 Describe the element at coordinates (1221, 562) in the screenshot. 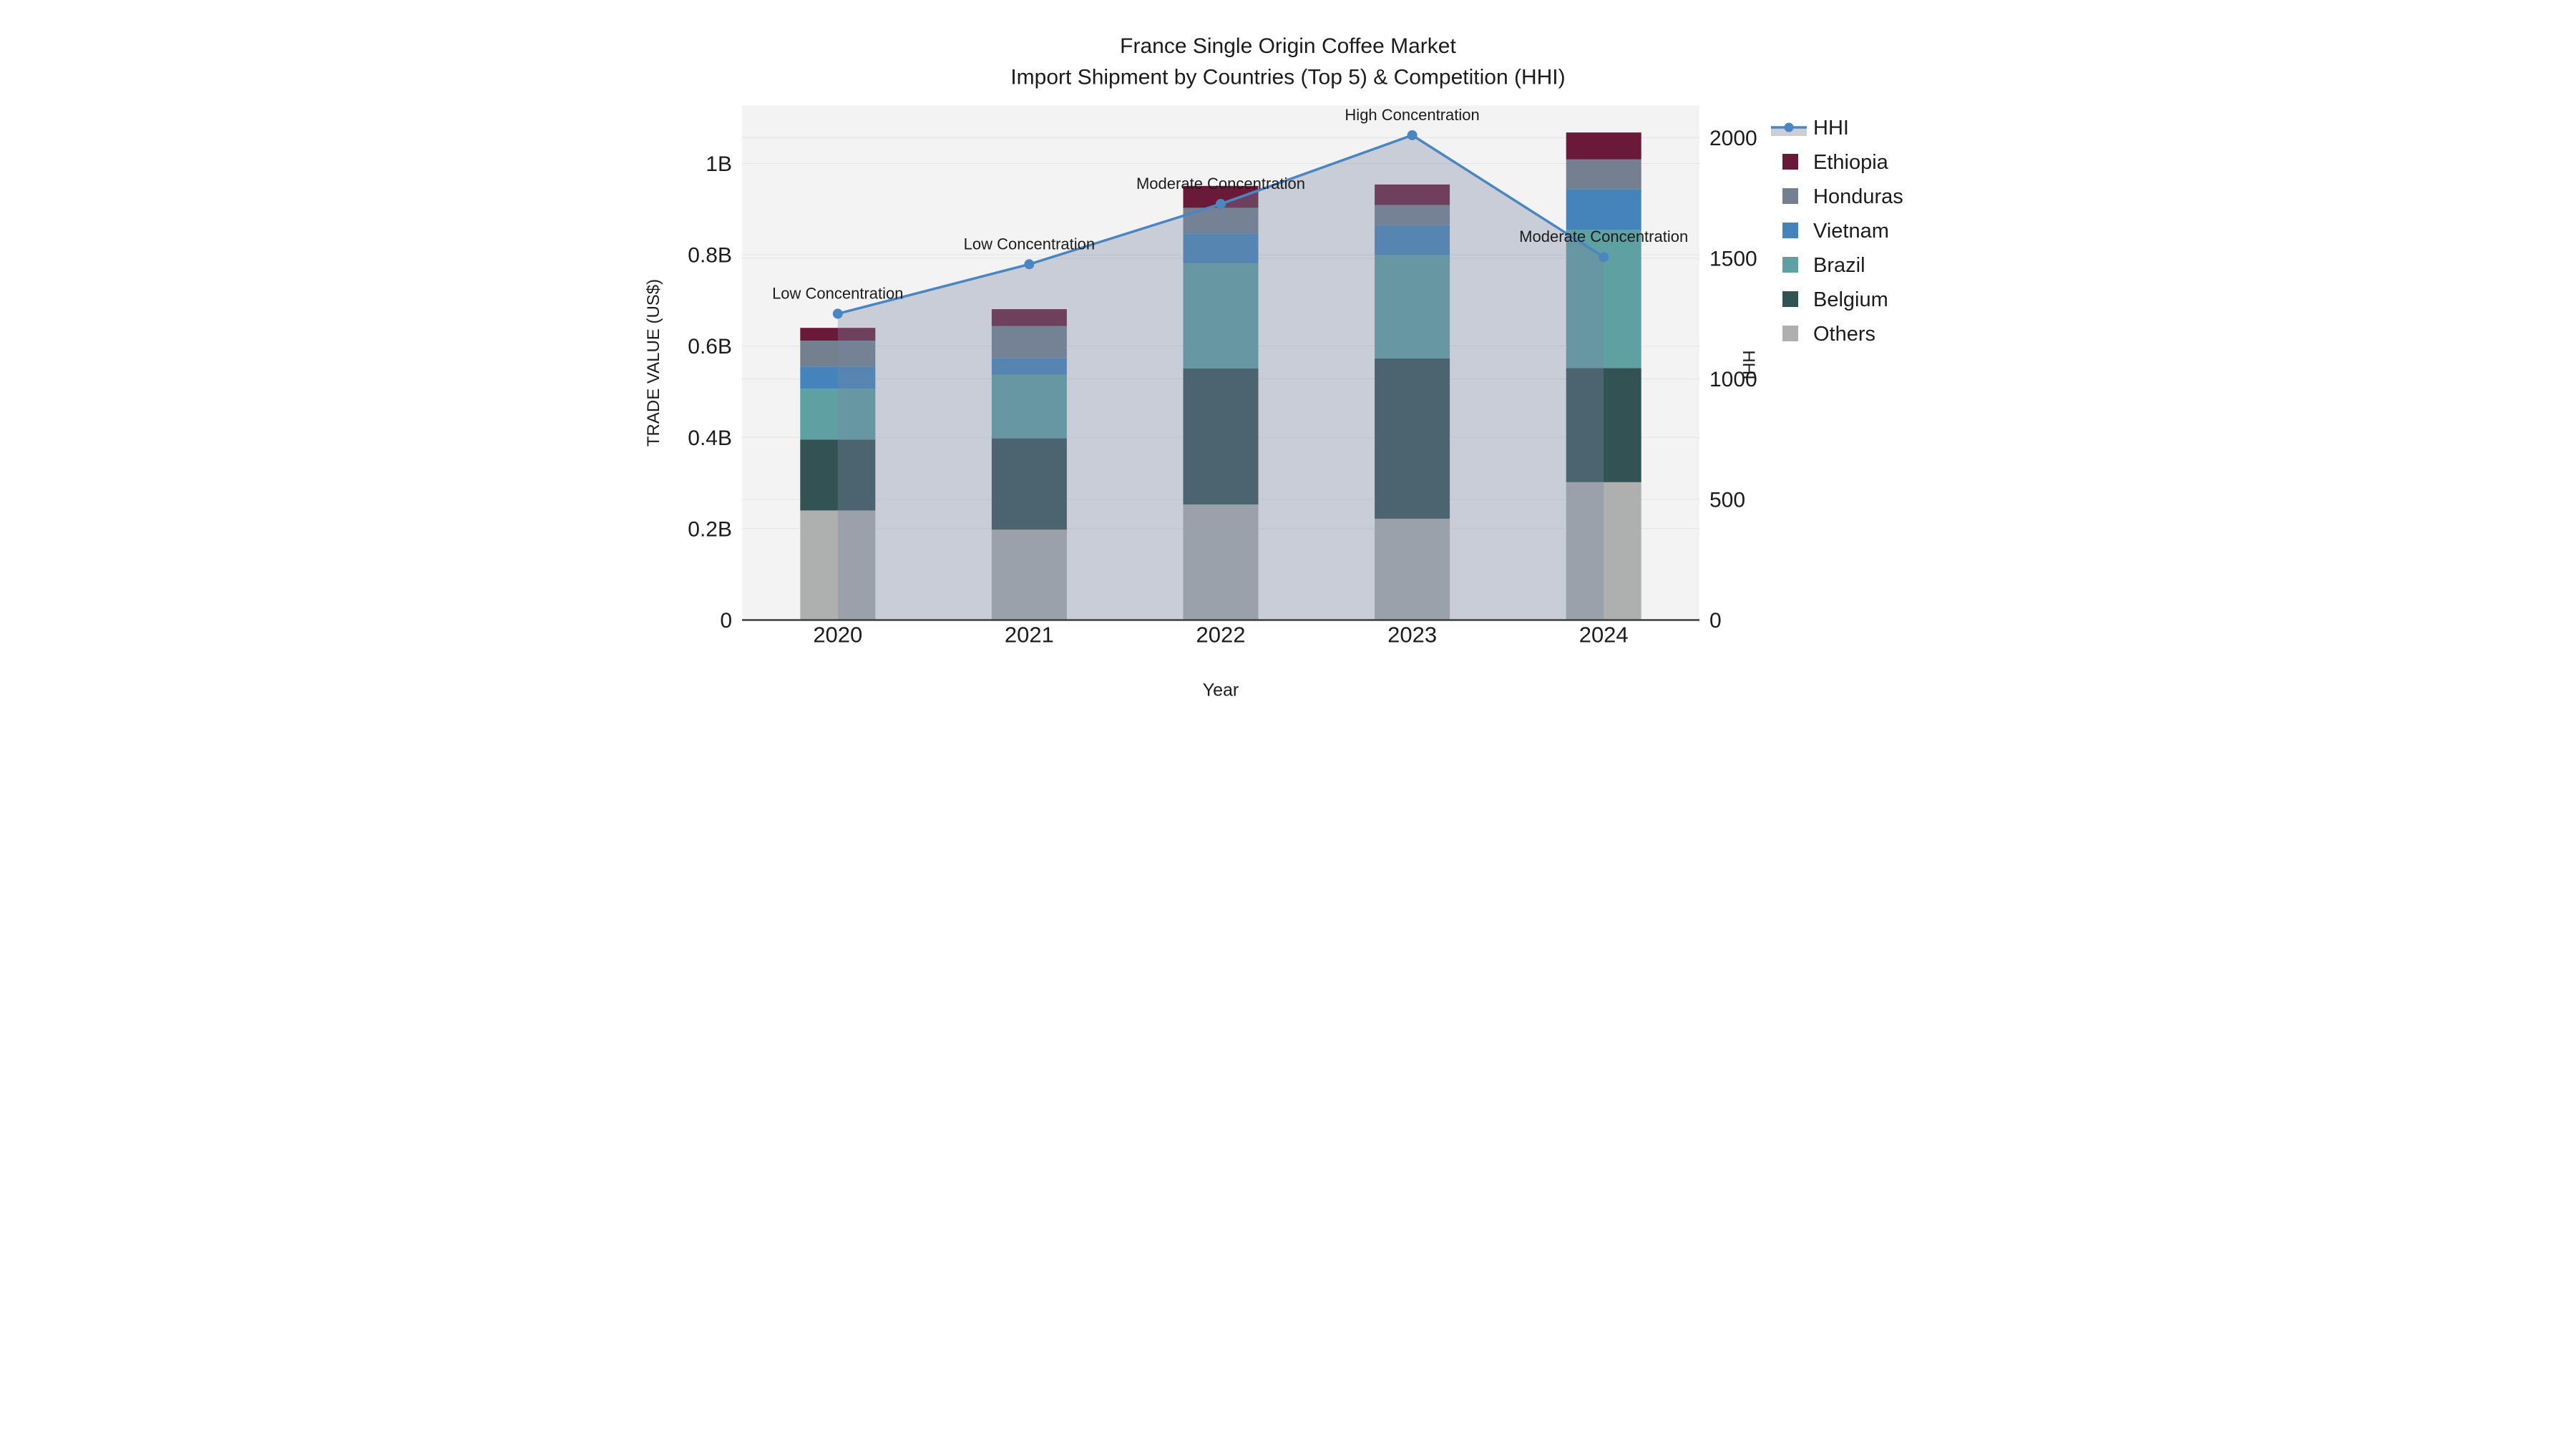

I see `bar-segment-others-2022` at that location.